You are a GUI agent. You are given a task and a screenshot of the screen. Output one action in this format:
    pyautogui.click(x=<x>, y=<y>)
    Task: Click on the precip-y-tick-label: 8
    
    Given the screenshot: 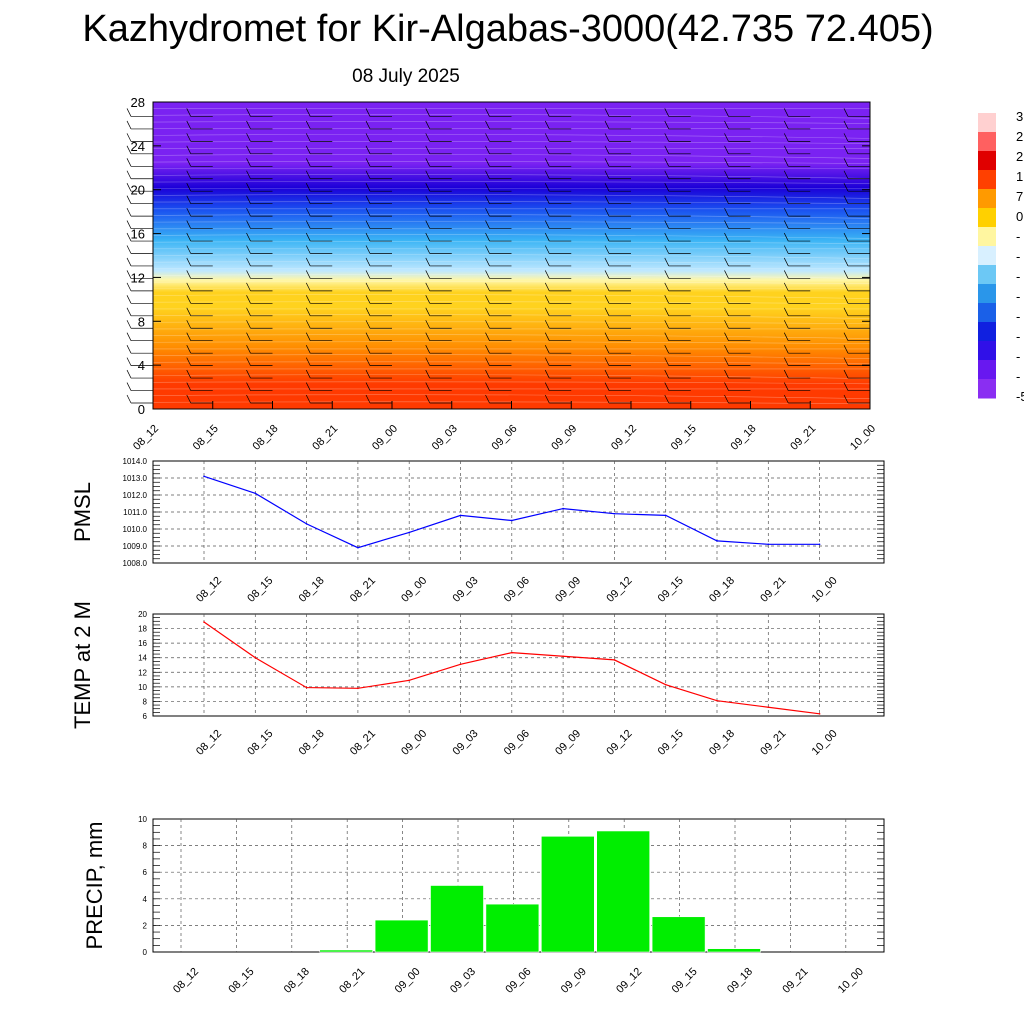 What is the action you would take?
    pyautogui.click(x=145, y=846)
    